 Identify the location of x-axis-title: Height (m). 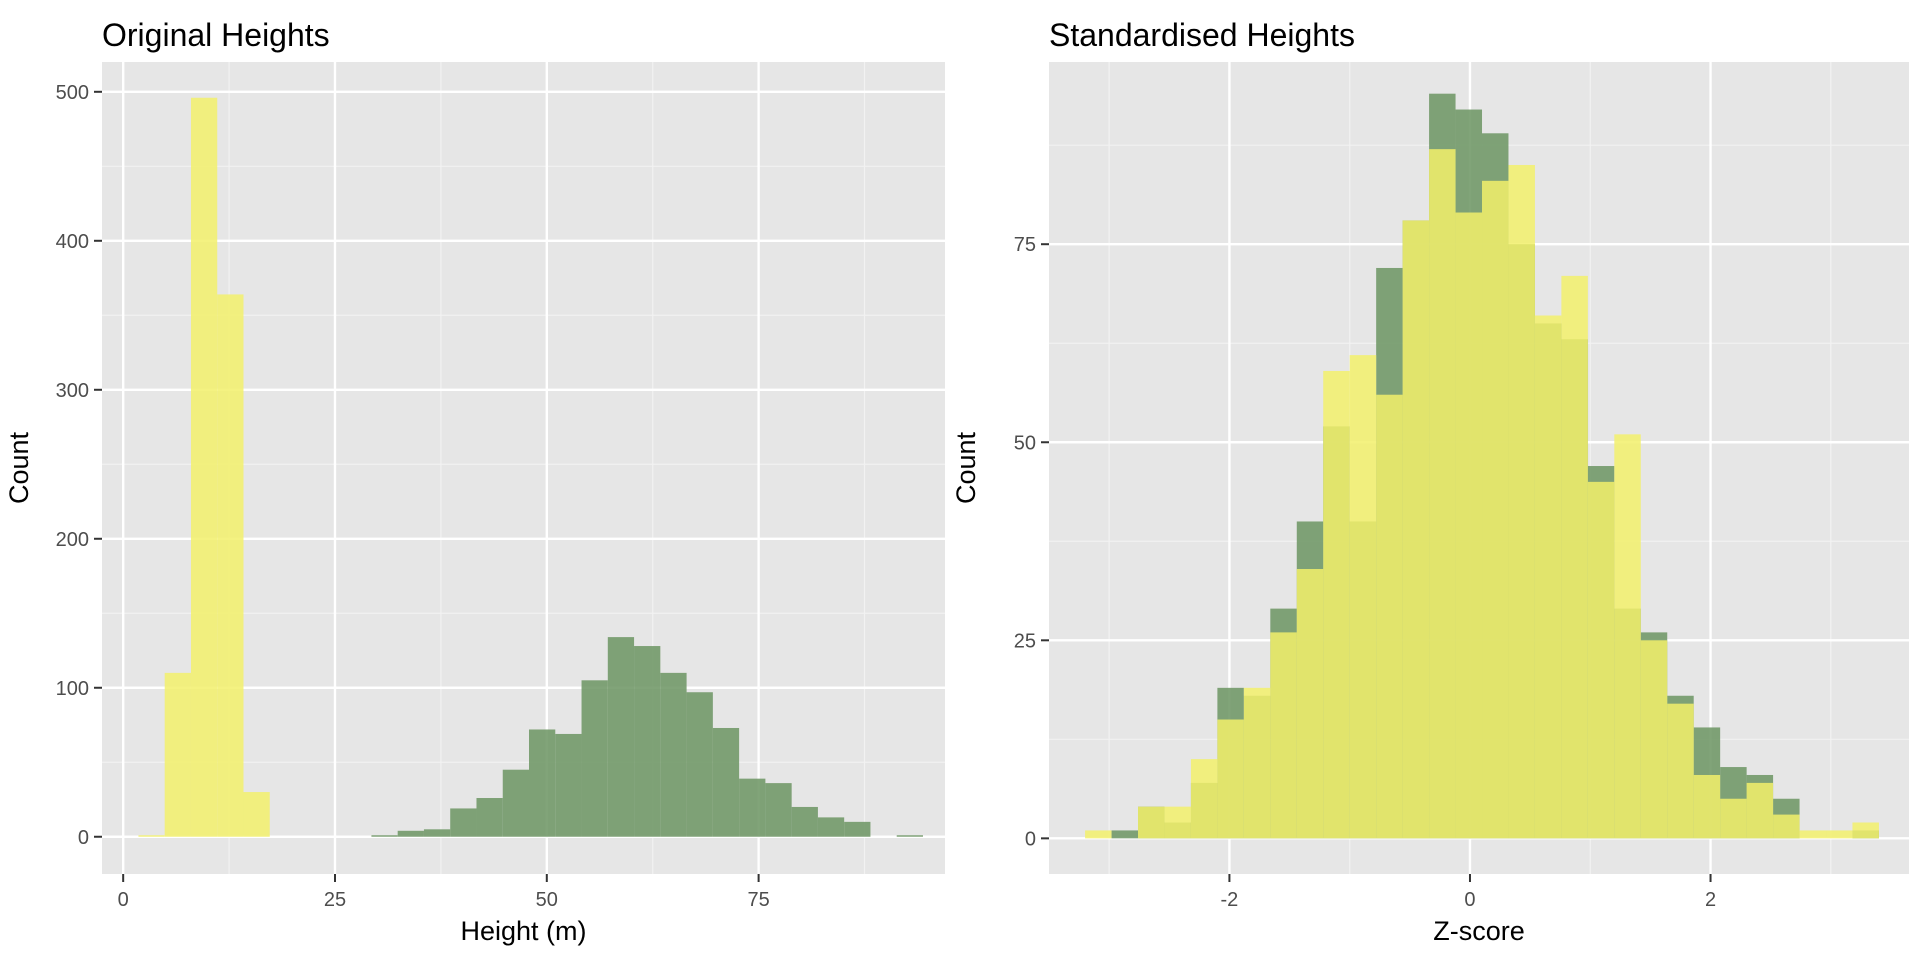
(523, 931).